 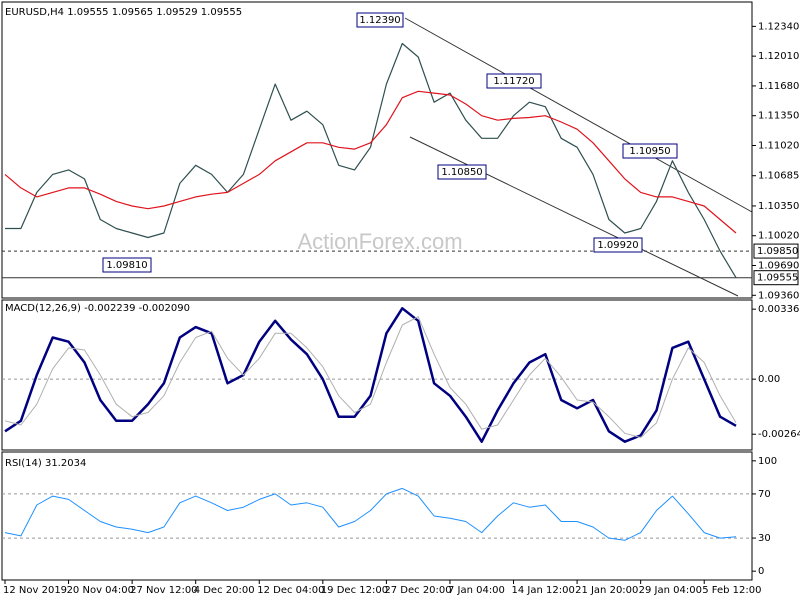 What do you see at coordinates (731, 590) in the screenshot?
I see `x-tick-label: 5 Feb 12:00` at bounding box center [731, 590].